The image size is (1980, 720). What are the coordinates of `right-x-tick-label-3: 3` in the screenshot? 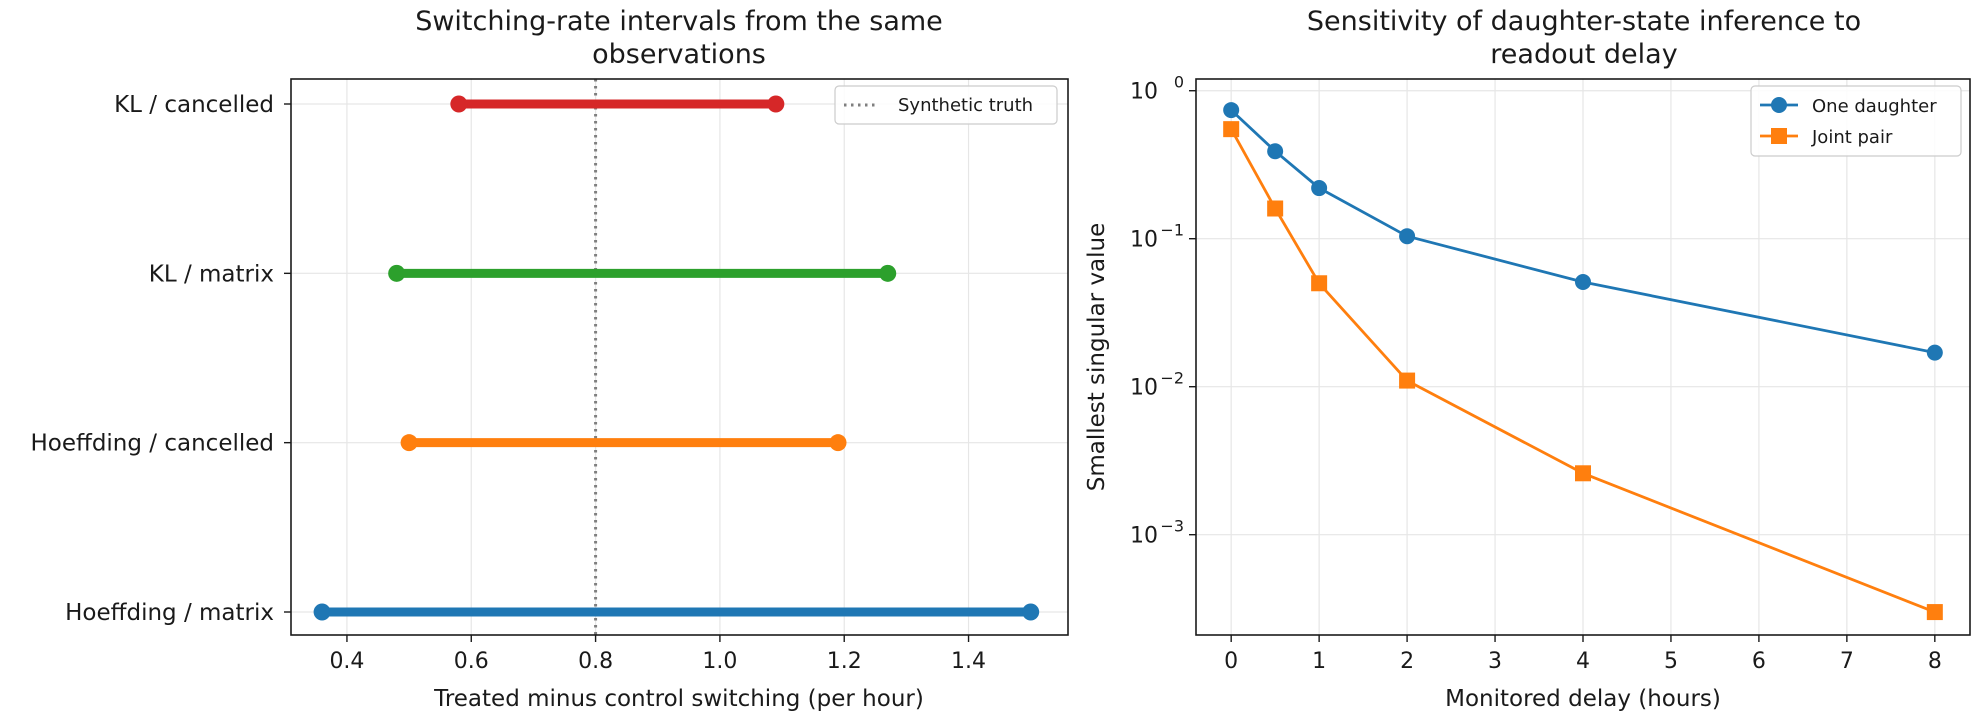 It's located at (1495, 661).